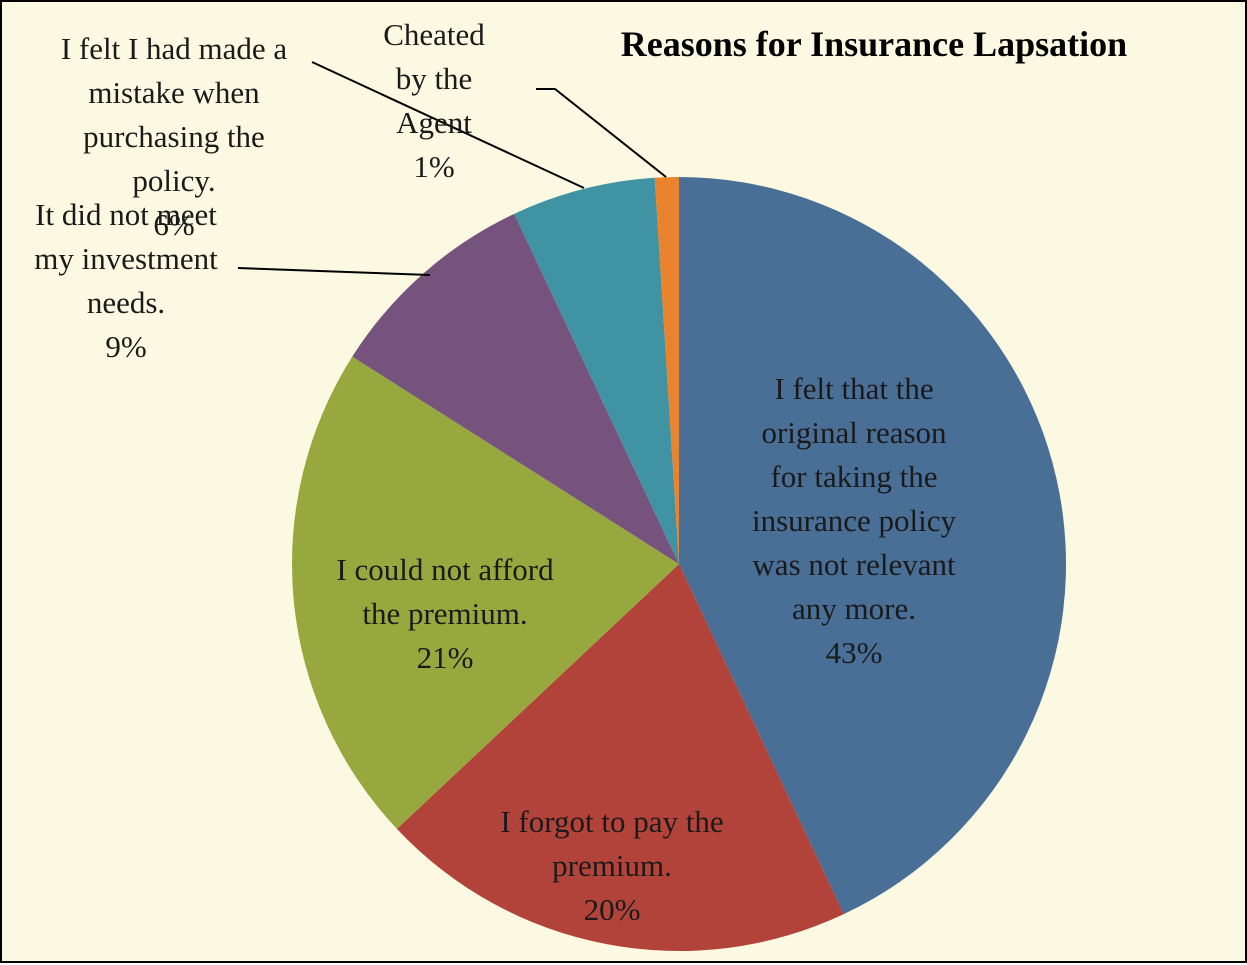 The width and height of the screenshot is (1247, 965). What do you see at coordinates (620, 758) in the screenshot?
I see `pie-slice-forgot-to-pay` at bounding box center [620, 758].